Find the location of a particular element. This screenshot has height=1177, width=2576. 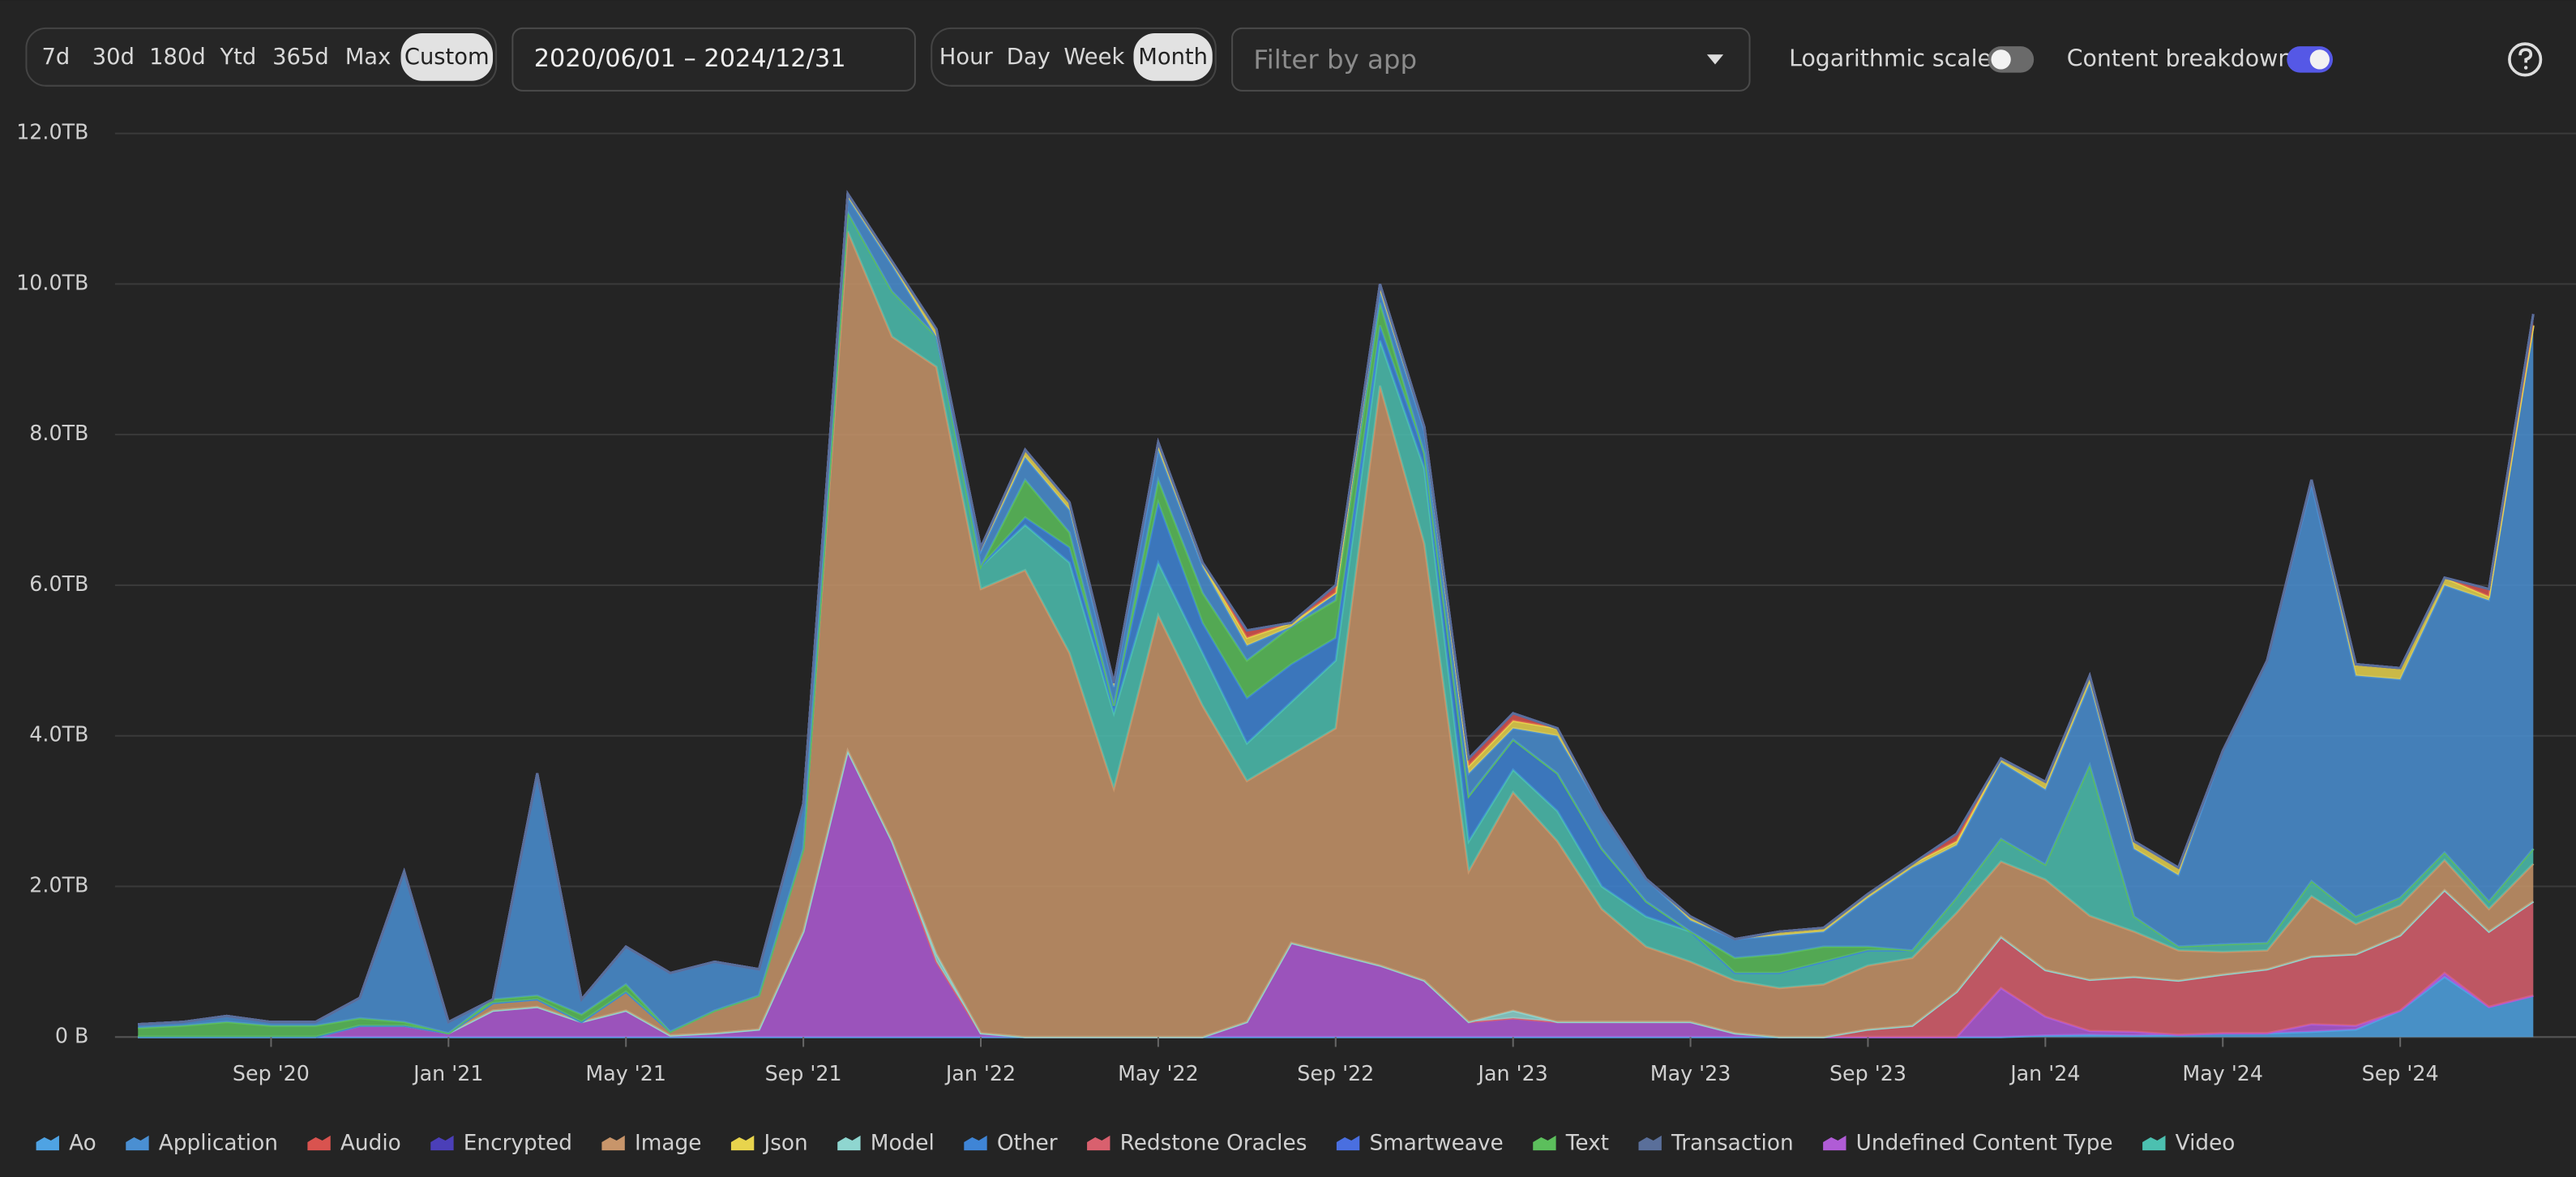

x-tick-label: Jan '21 is located at coordinates (447, 1073).